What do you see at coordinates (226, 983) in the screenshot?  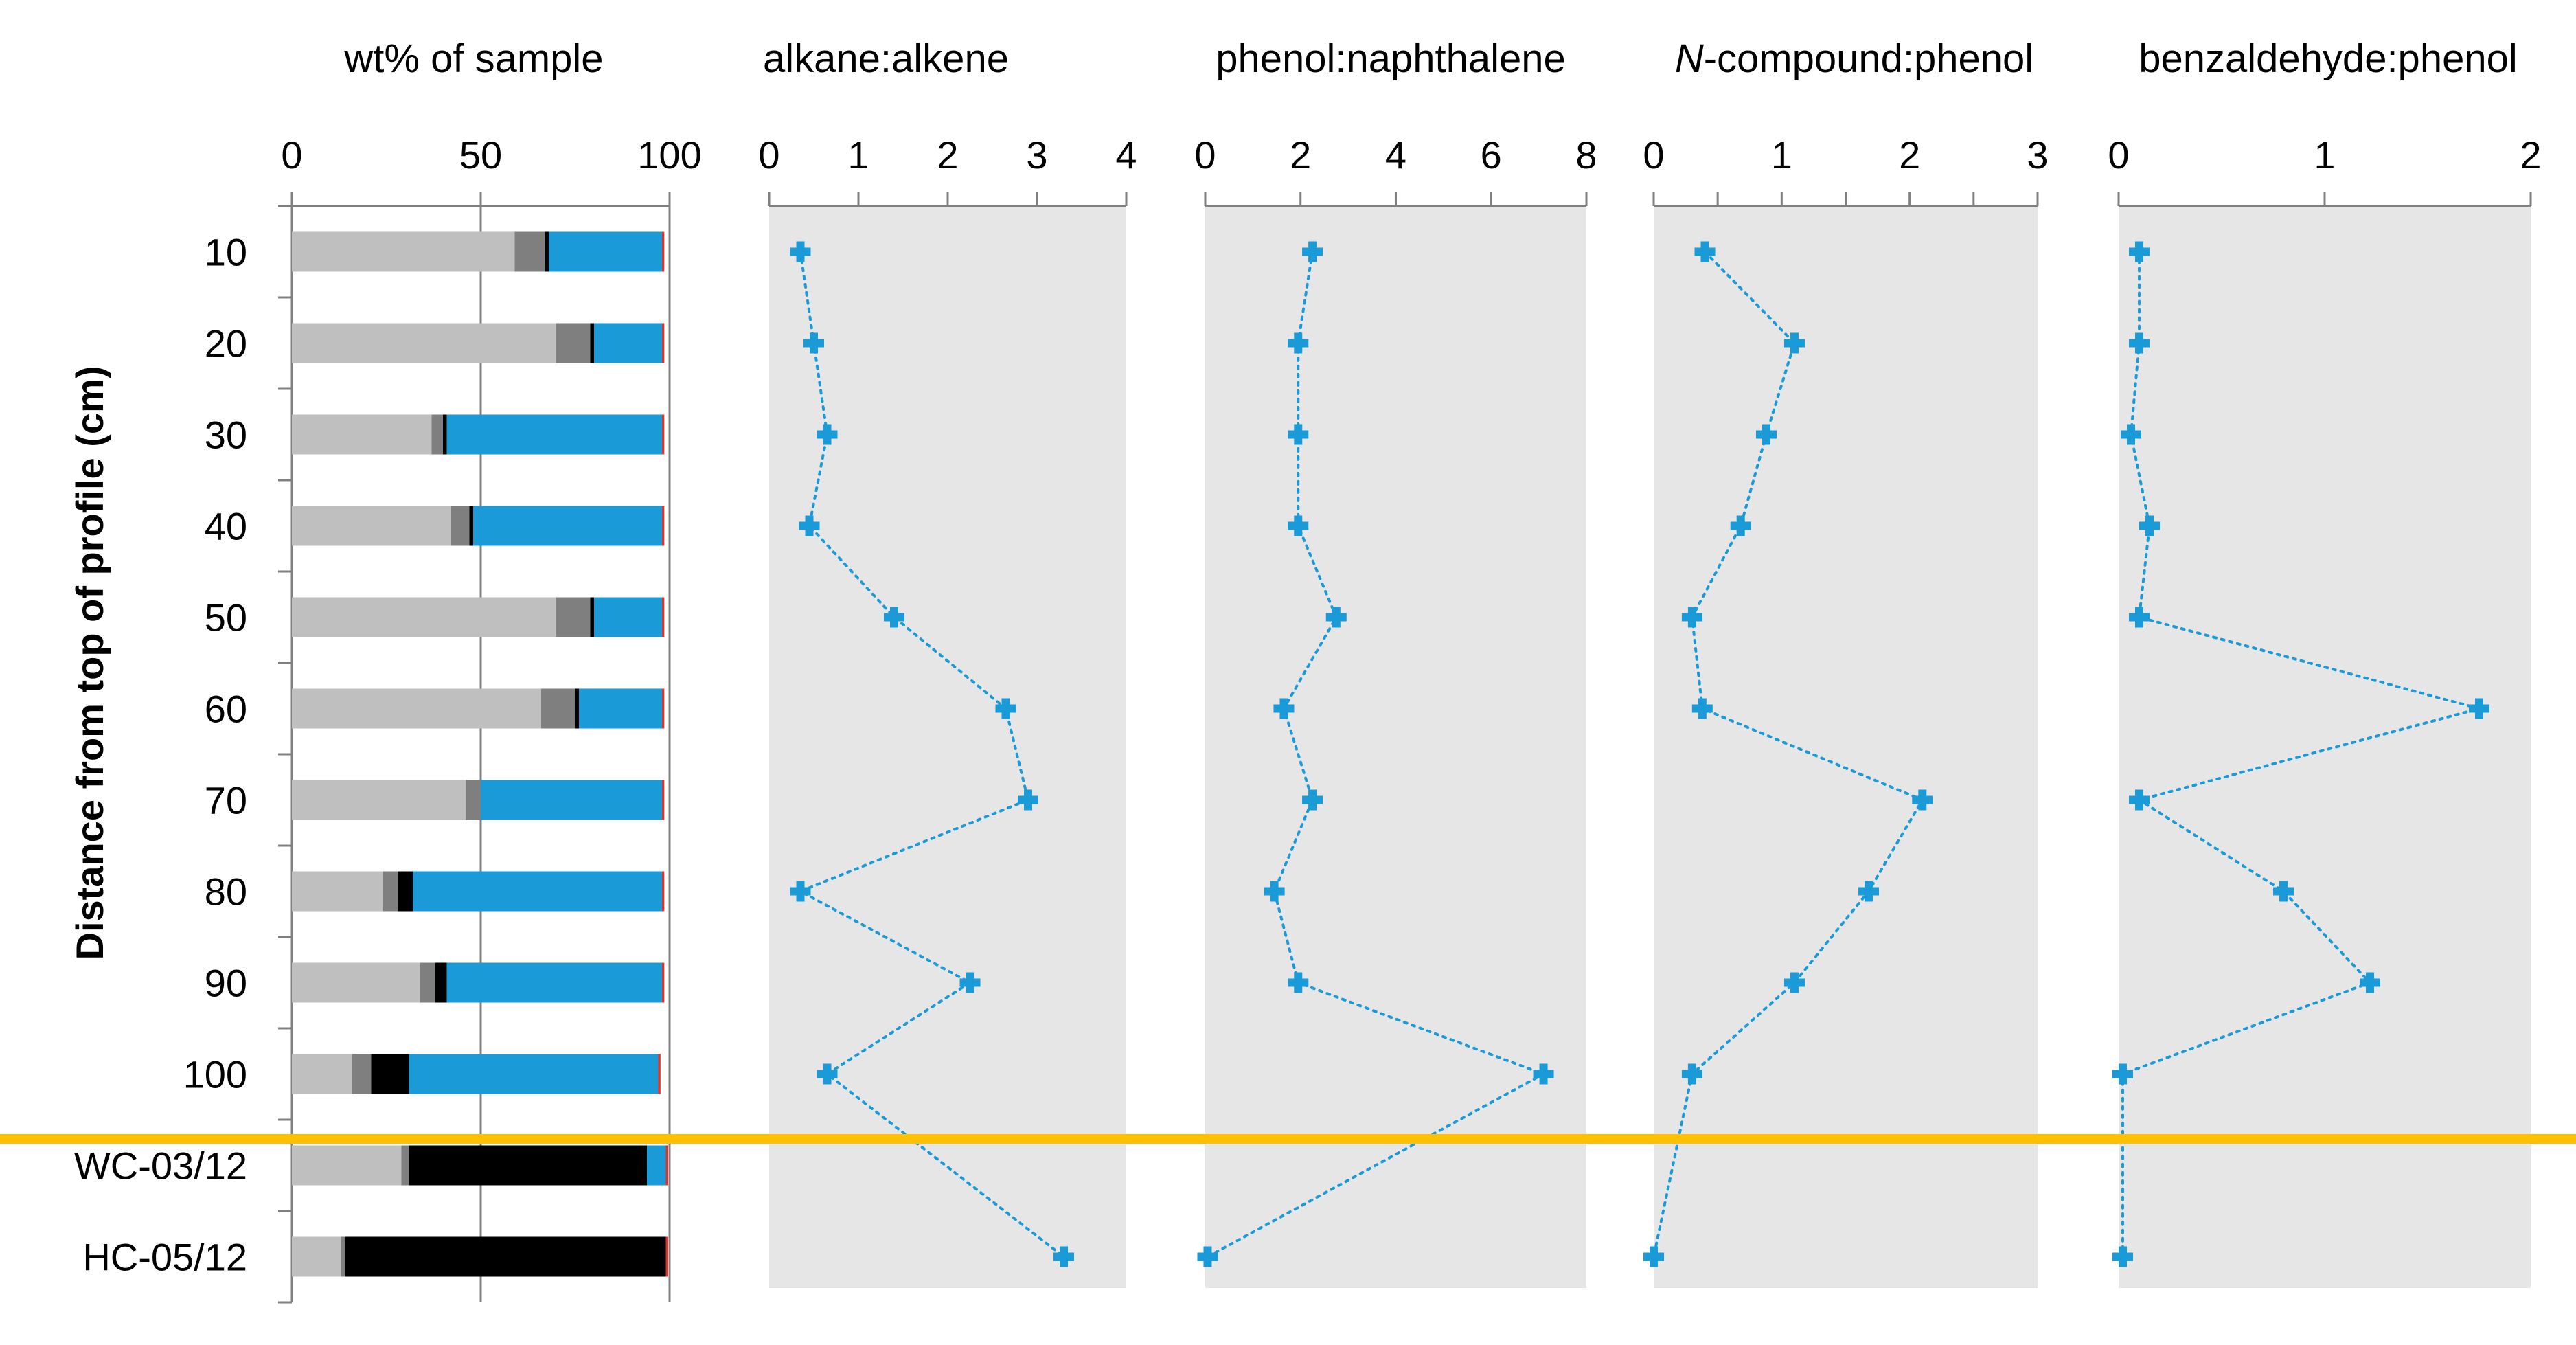 I see `bar-category-label: 90` at bounding box center [226, 983].